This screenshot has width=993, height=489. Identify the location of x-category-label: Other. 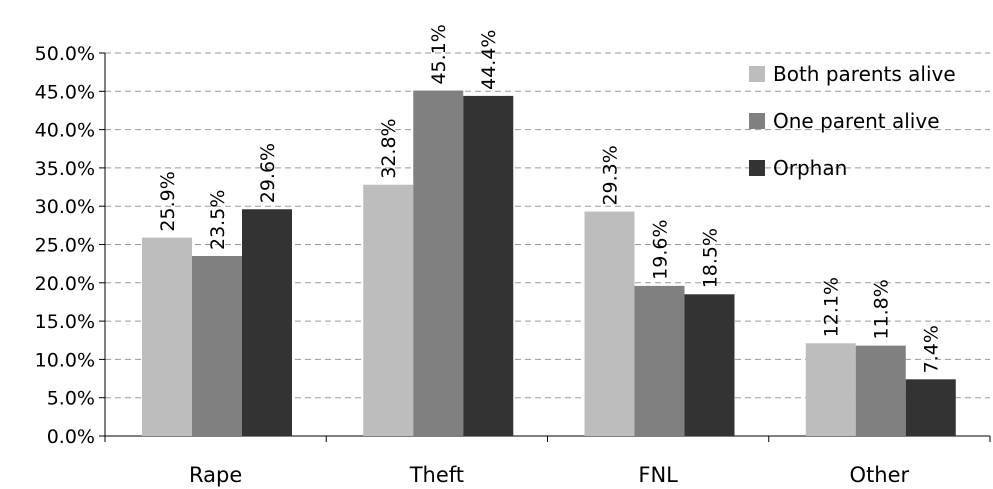
(880, 475).